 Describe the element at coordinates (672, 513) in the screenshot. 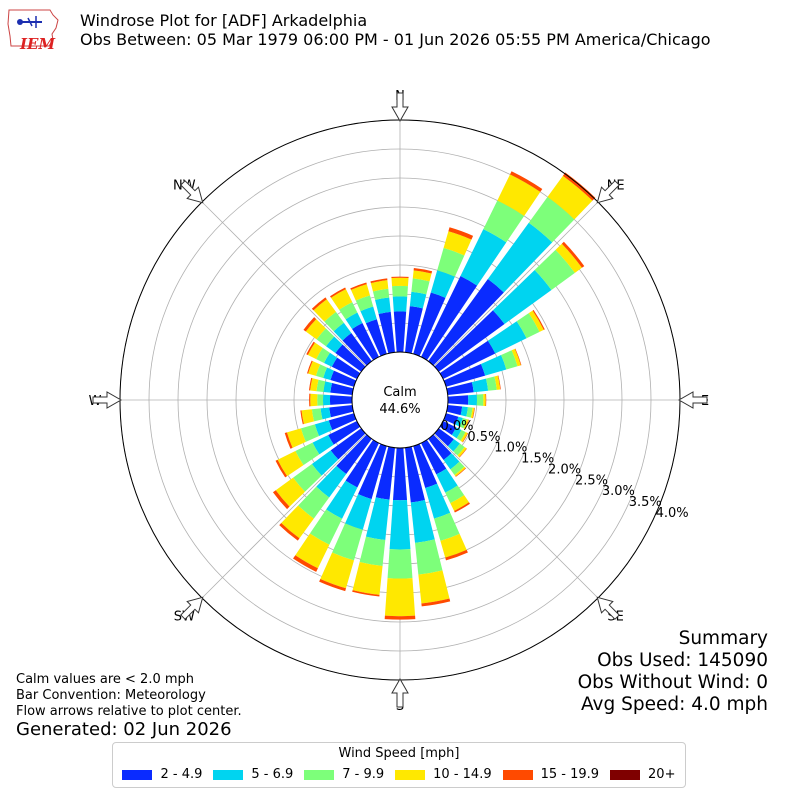

I see `radial-tick-label: 4.0%` at that location.